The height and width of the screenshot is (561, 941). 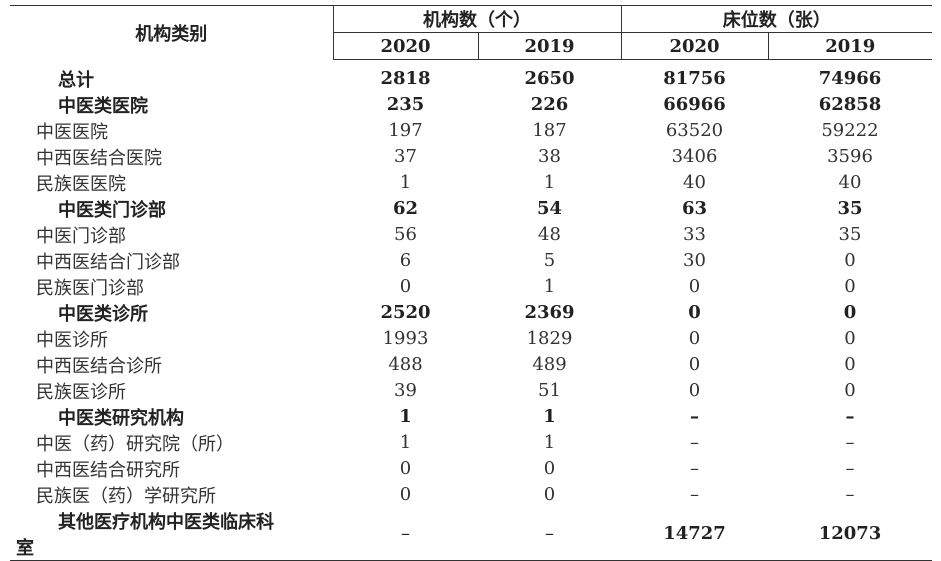 I want to click on cell-value: 2369, so click(x=549, y=313).